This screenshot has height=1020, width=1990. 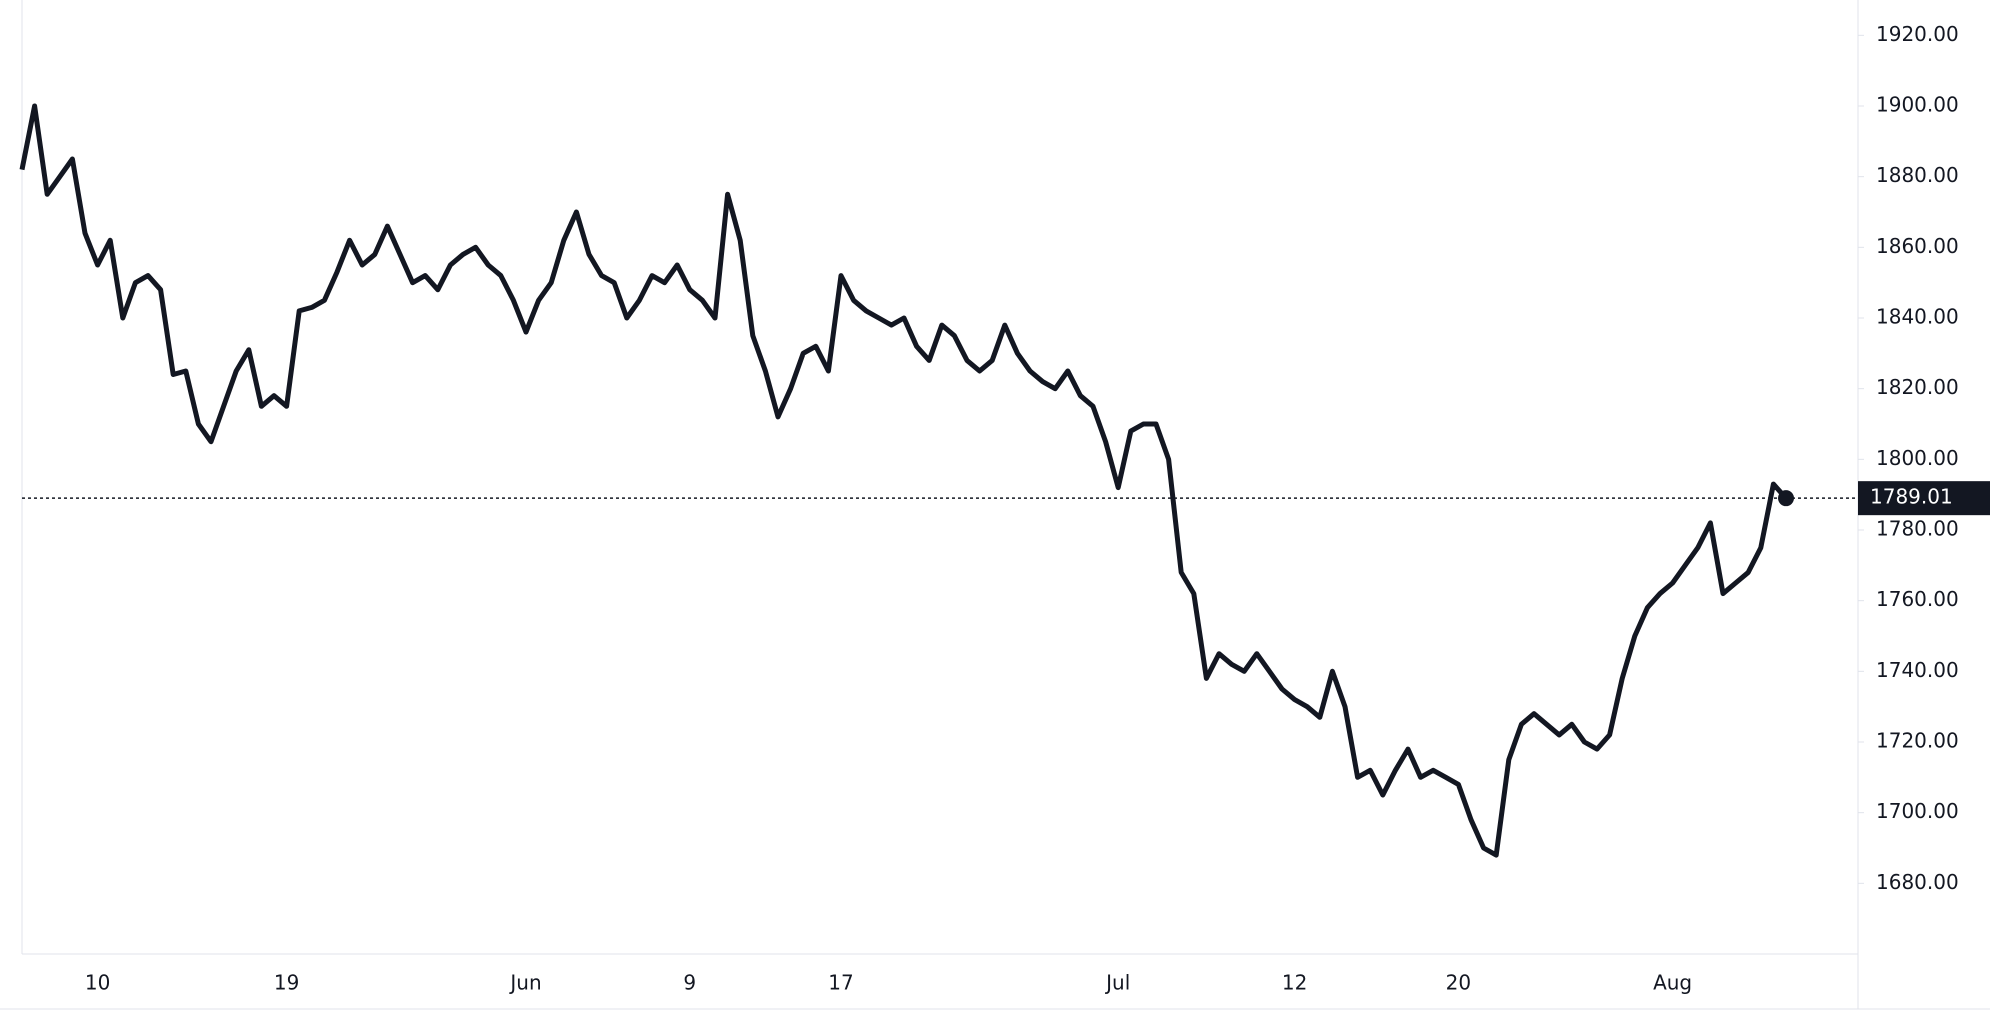 What do you see at coordinates (1917, 529) in the screenshot?
I see `y-tick-label: 1780.00` at bounding box center [1917, 529].